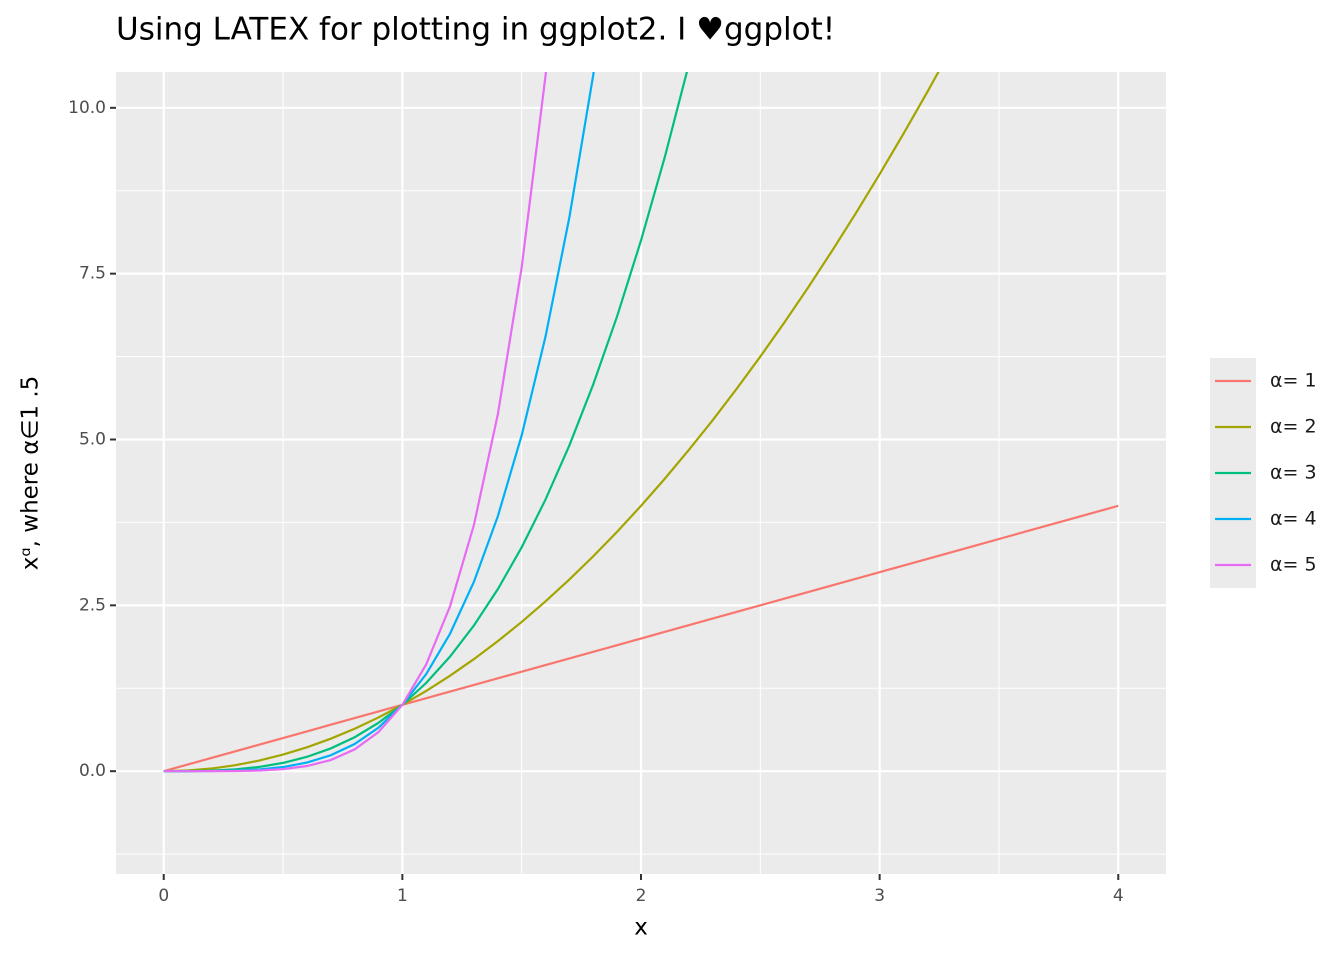 This screenshot has width=1344, height=960. I want to click on x-tick-label: 3, so click(879, 896).